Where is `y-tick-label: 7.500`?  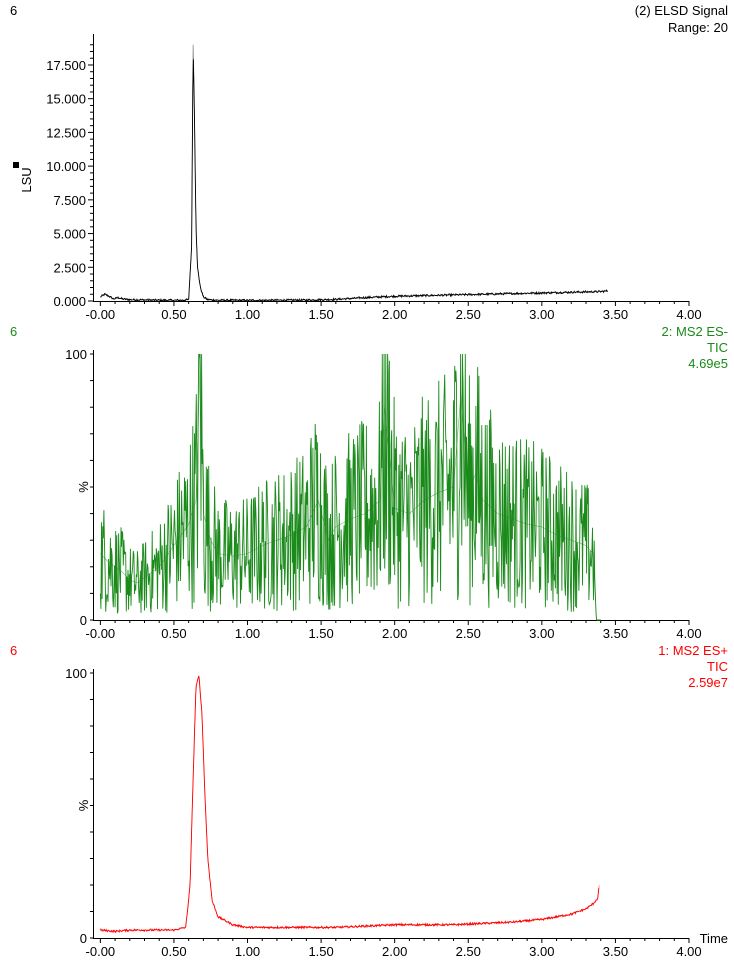
y-tick-label: 7.500 is located at coordinates (69, 200).